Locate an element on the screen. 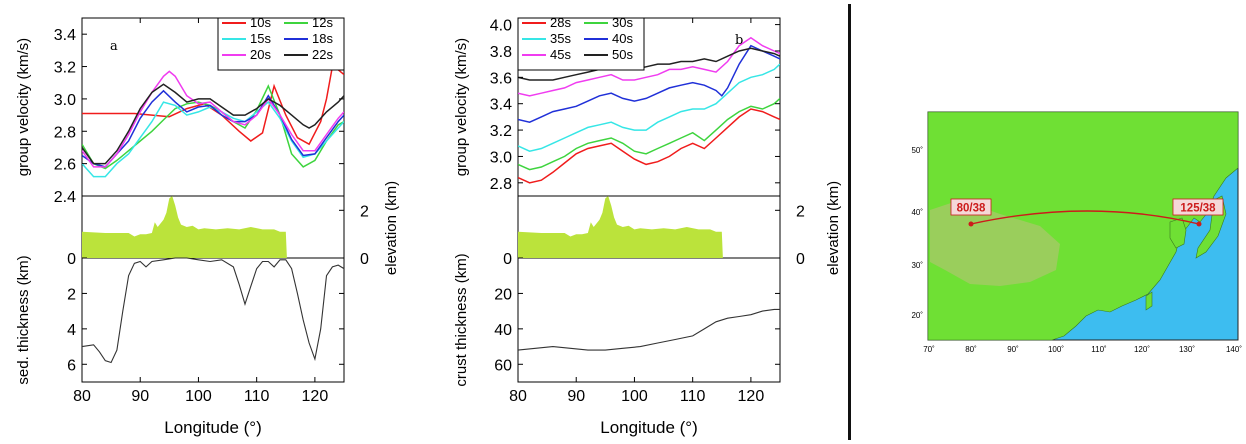 The image size is (1246, 444). series-line-45s is located at coordinates (649, 66).